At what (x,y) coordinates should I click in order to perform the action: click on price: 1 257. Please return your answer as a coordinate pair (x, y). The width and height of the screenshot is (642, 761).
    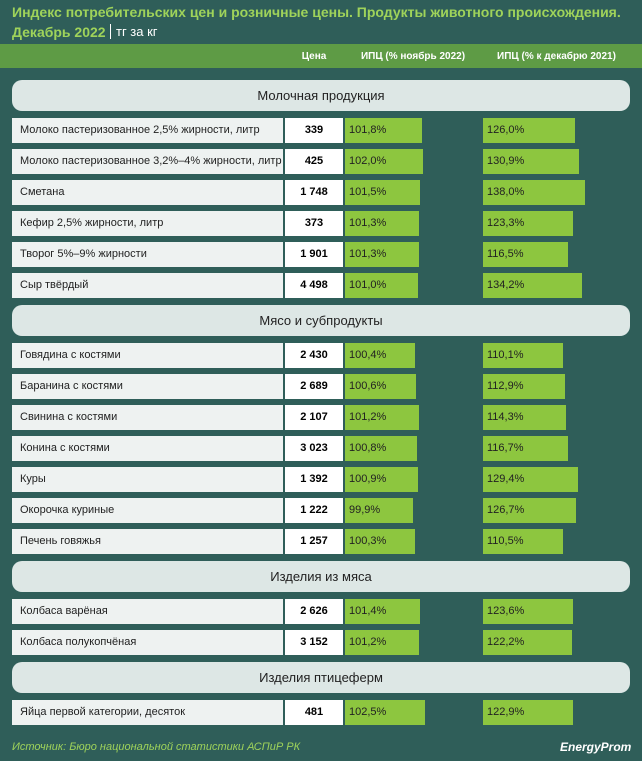
    Looking at the image, I should click on (314, 541).